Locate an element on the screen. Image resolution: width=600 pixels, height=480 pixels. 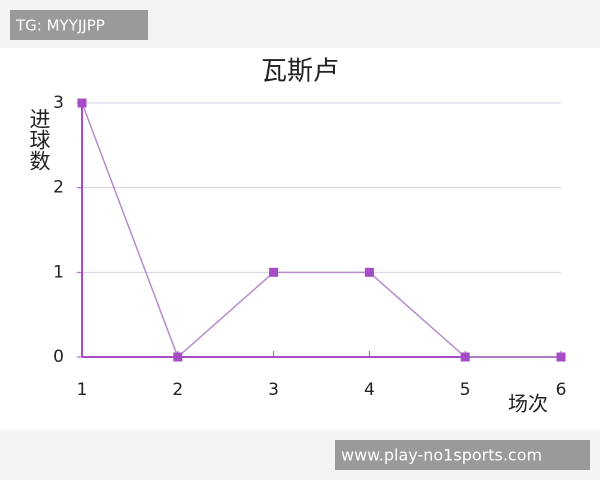
x-tick-label: 1 is located at coordinates (82, 390).